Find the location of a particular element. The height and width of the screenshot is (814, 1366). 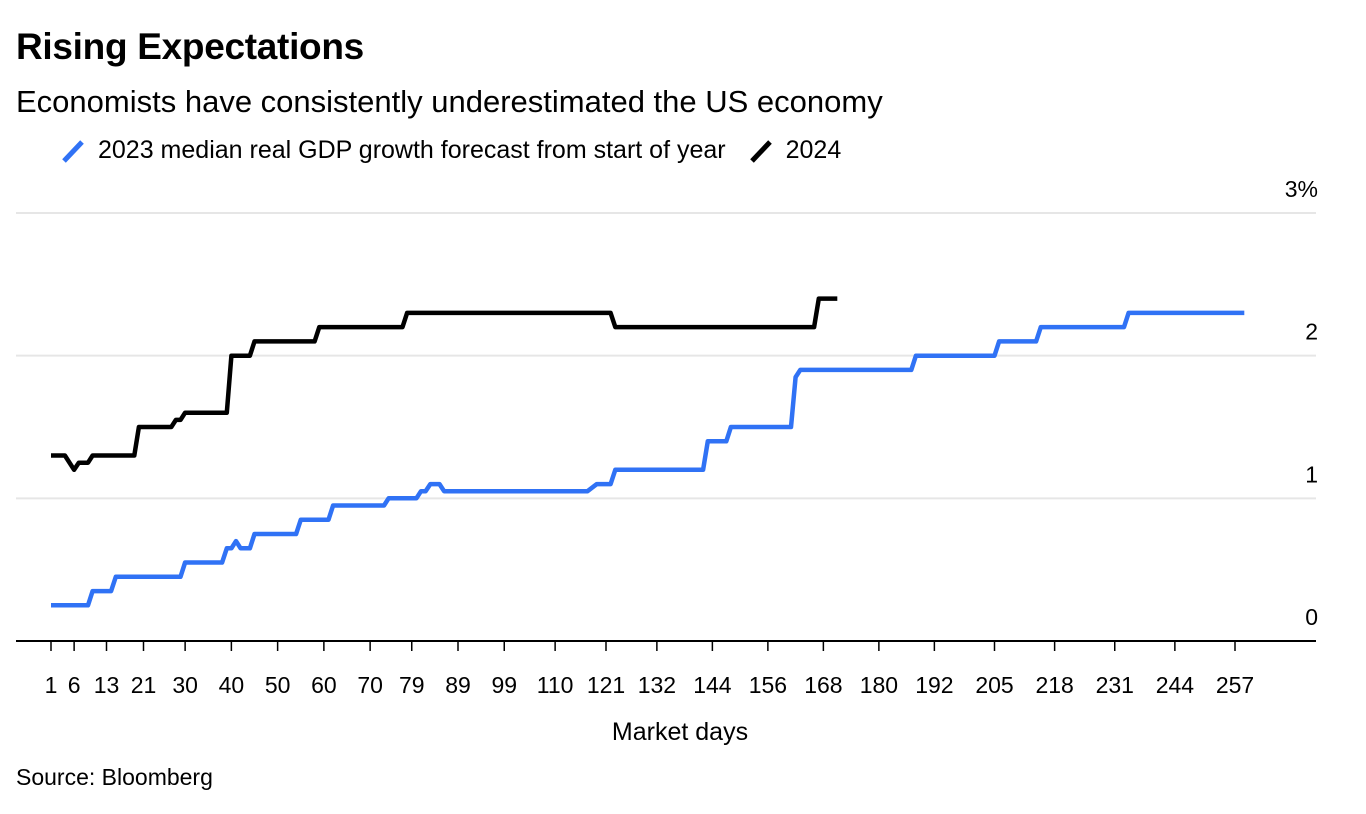

x-tick-label-257: 257 is located at coordinates (1235, 685).